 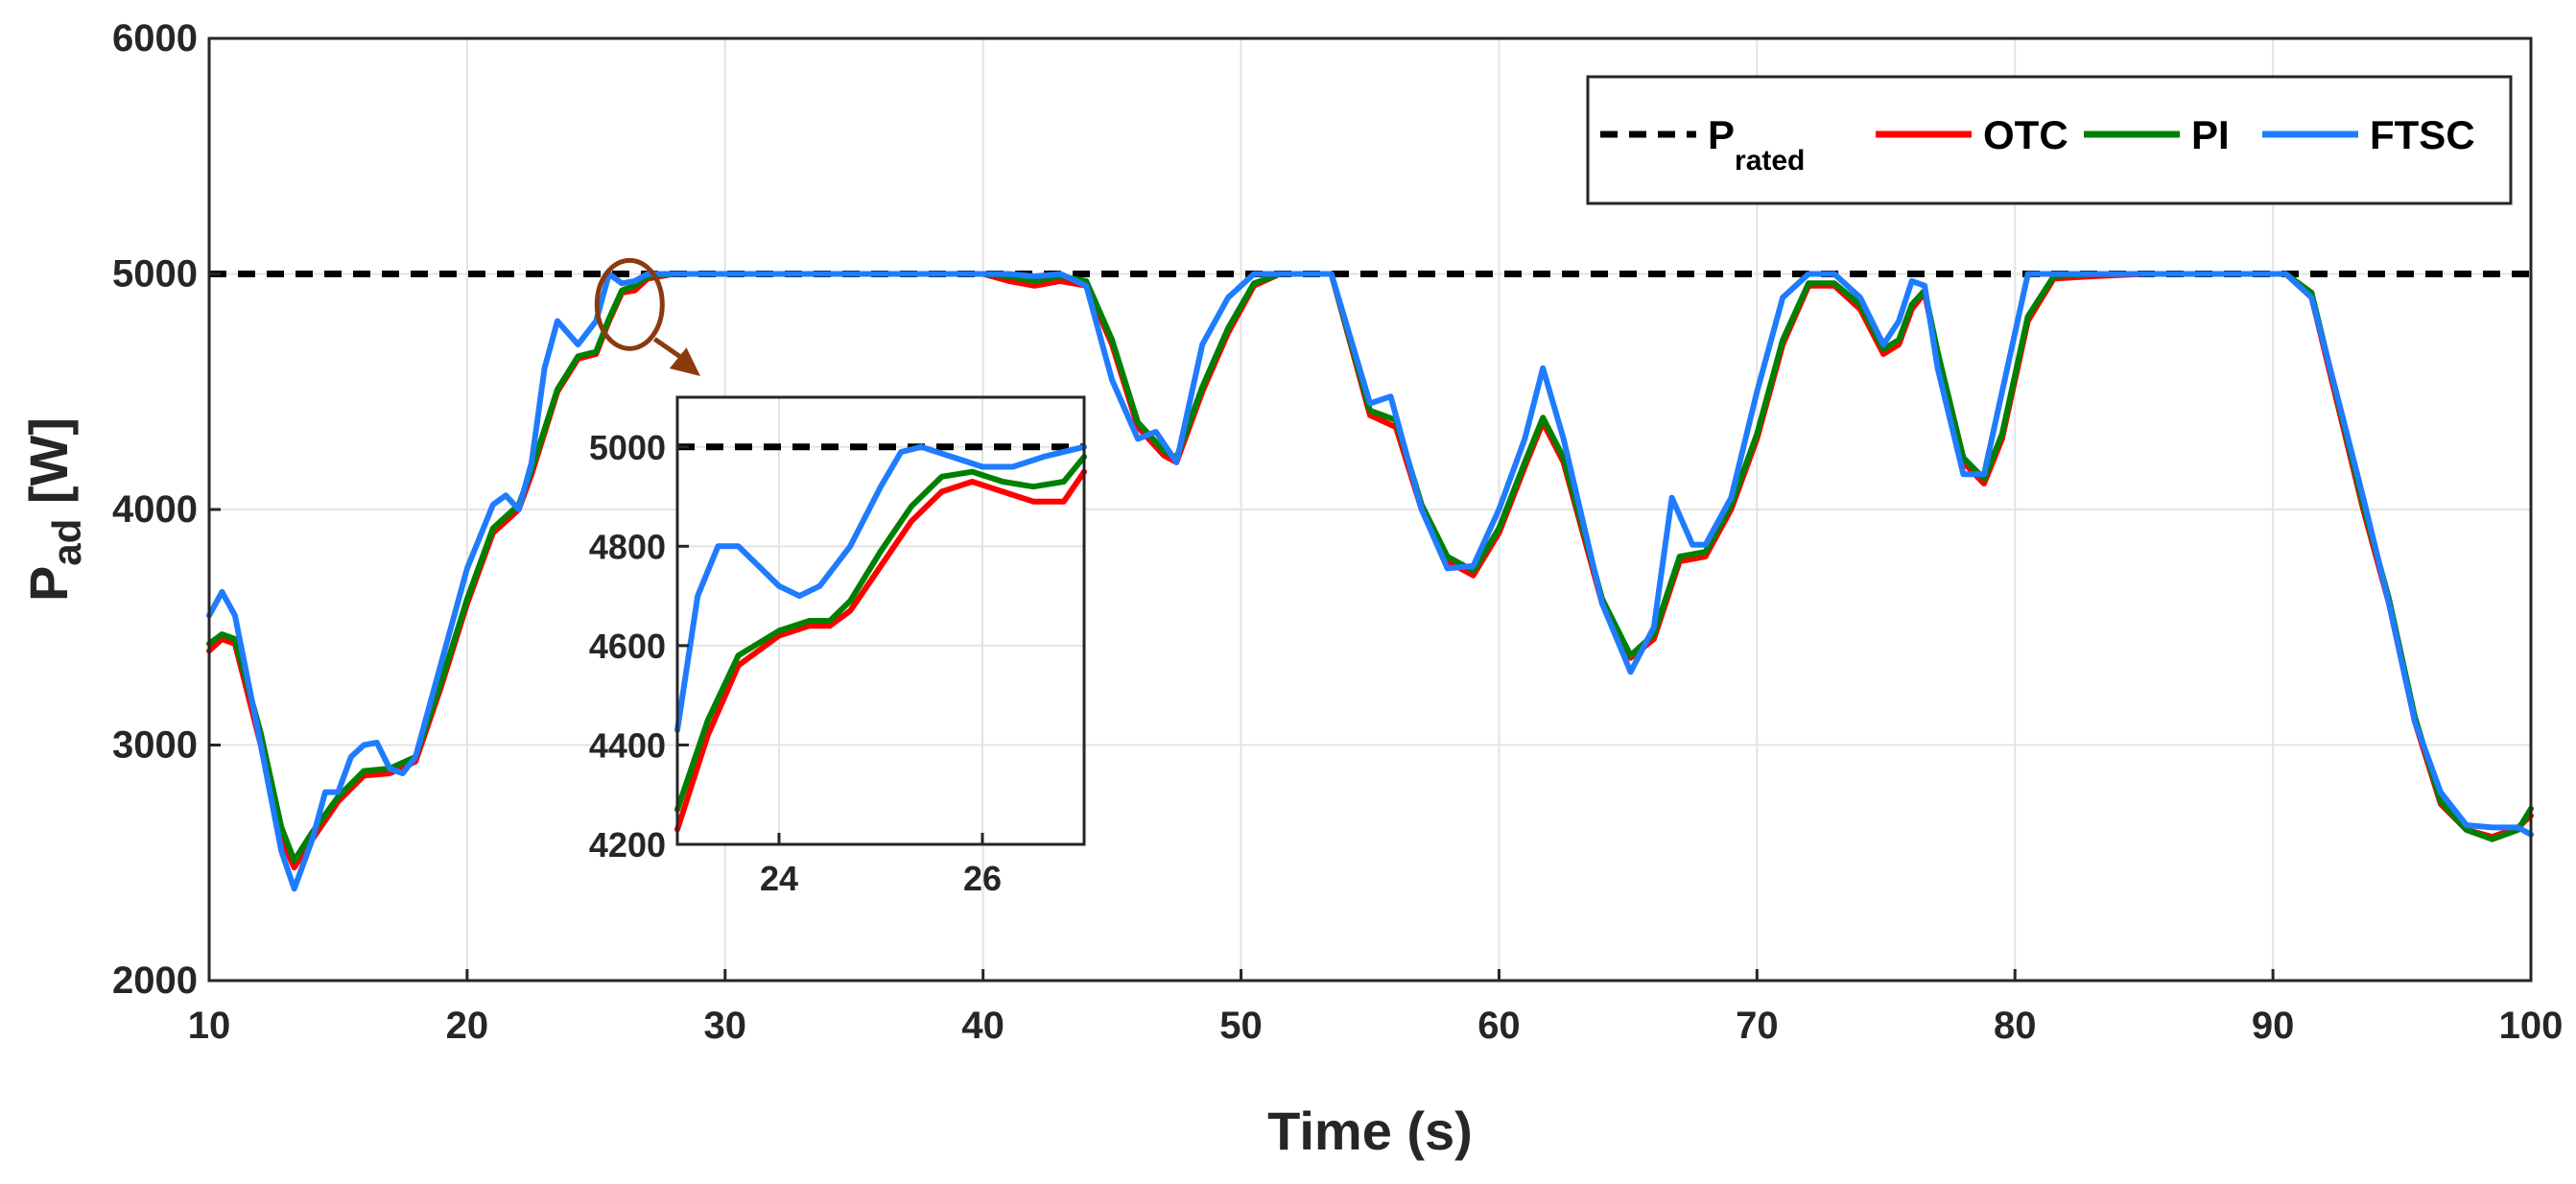 What do you see at coordinates (628, 845) in the screenshot?
I see `inset-y-tick-label: 4200` at bounding box center [628, 845].